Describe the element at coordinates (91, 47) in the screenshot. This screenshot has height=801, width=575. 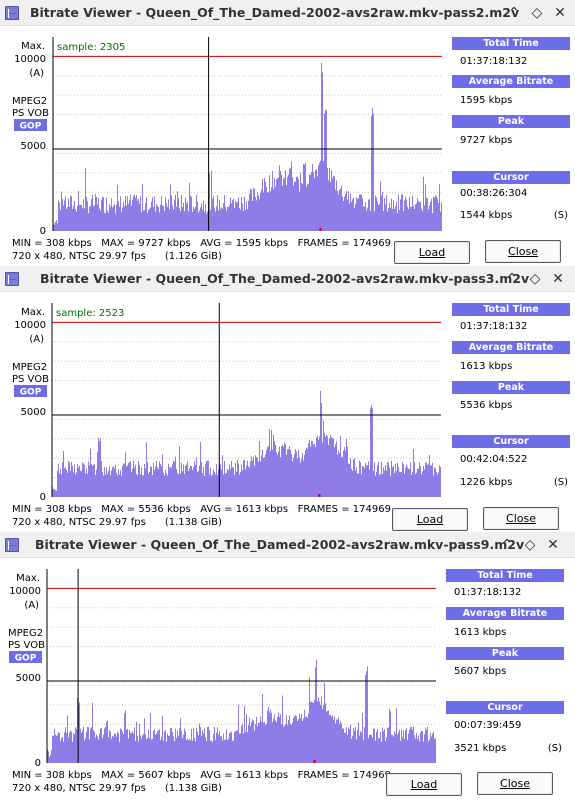
I see `sample-label: sample: 2305` at that location.